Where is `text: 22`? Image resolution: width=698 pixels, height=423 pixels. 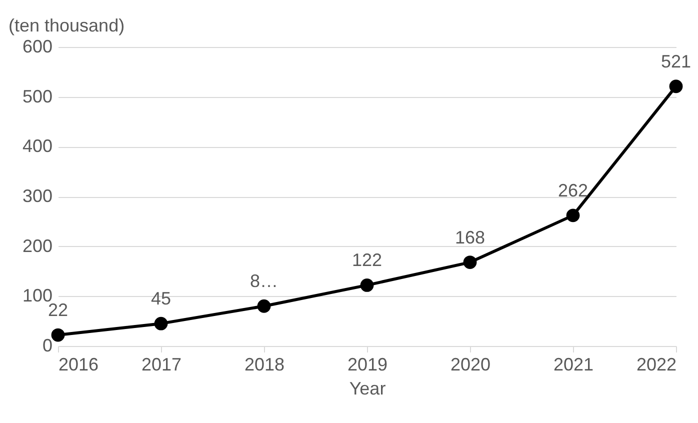
text: 22 is located at coordinates (58, 310).